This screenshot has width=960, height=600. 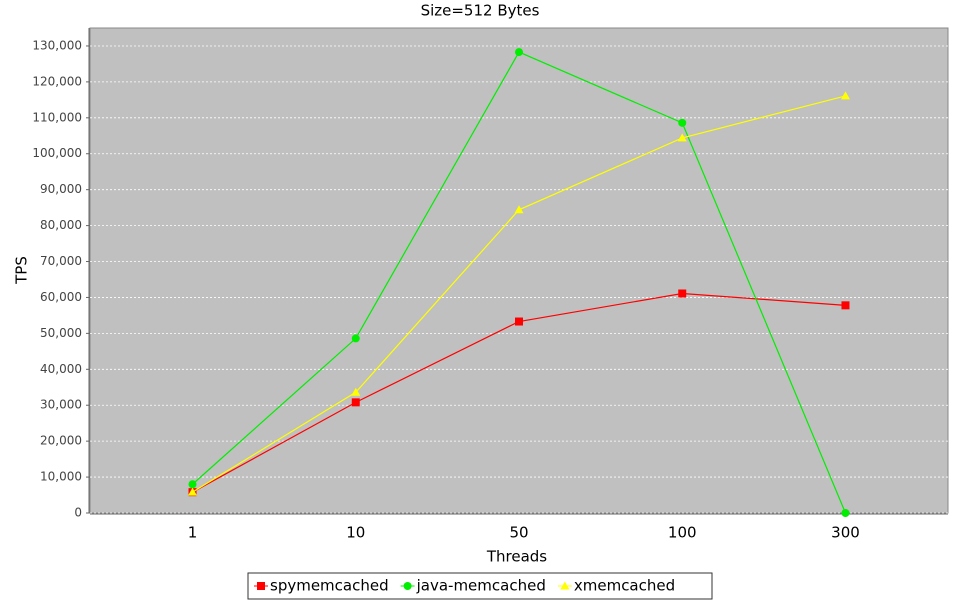 What do you see at coordinates (329, 586) in the screenshot?
I see `legend-label: spymemcached` at bounding box center [329, 586].